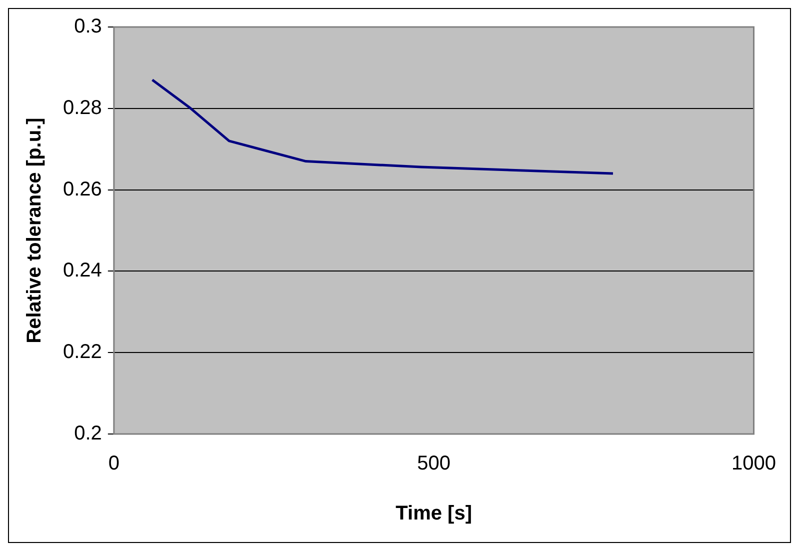 This screenshot has height=553, width=801. What do you see at coordinates (754, 463) in the screenshot?
I see `x-tick-label: 1000` at bounding box center [754, 463].